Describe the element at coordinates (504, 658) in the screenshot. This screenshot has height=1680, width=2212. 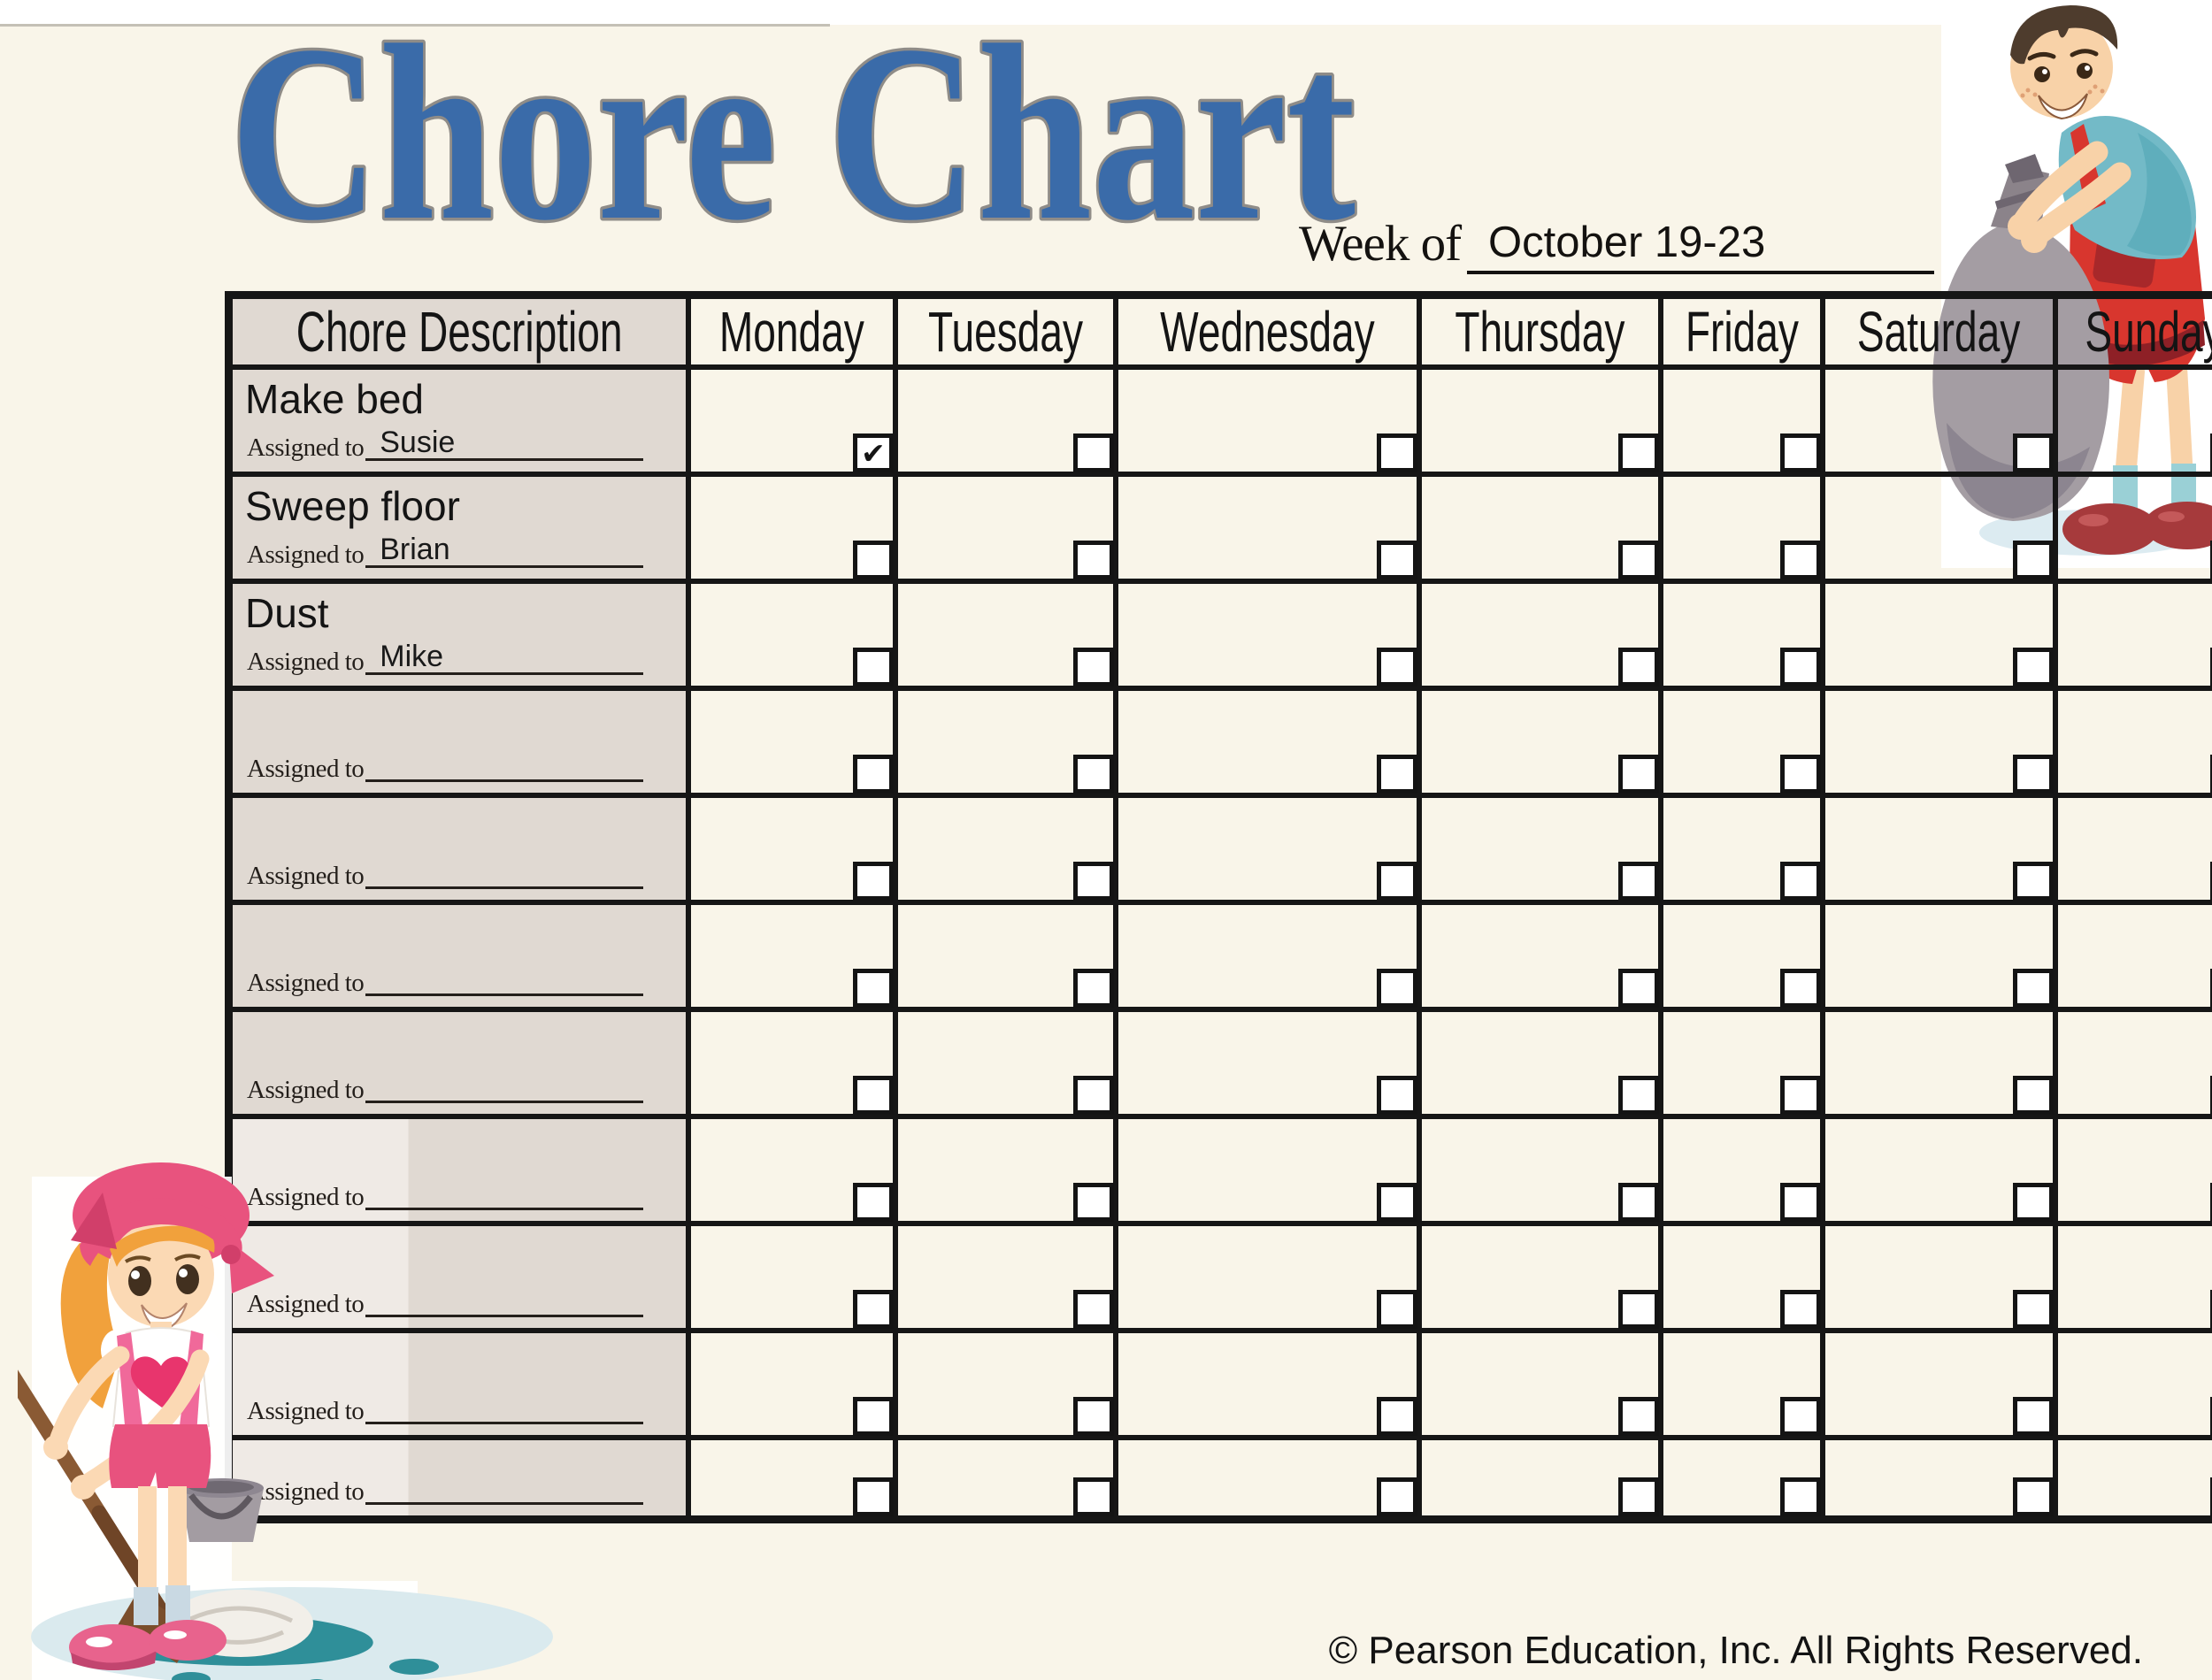
I see `assigned-to-line: Mike` at that location.